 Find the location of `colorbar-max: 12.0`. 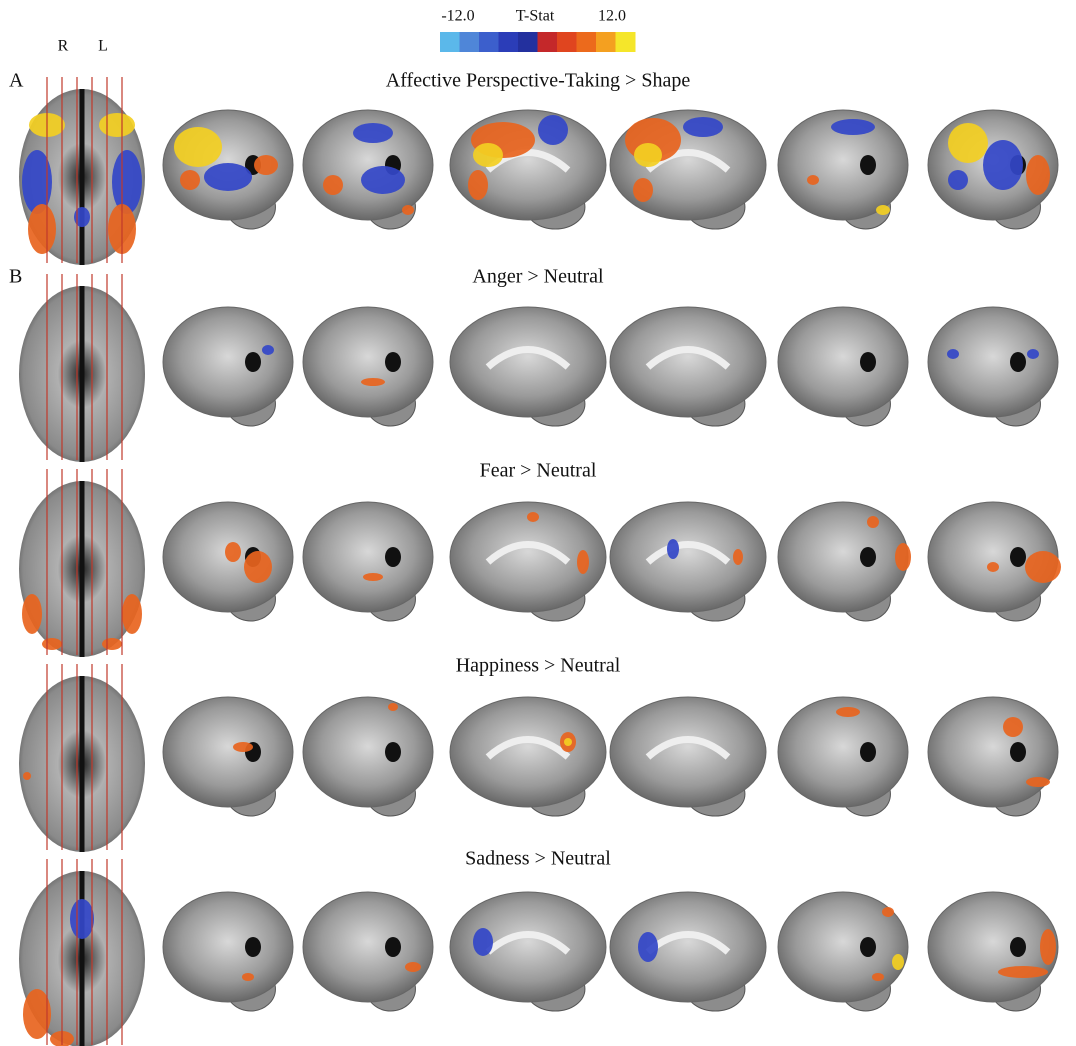

colorbar-max: 12.0 is located at coordinates (612, 16).